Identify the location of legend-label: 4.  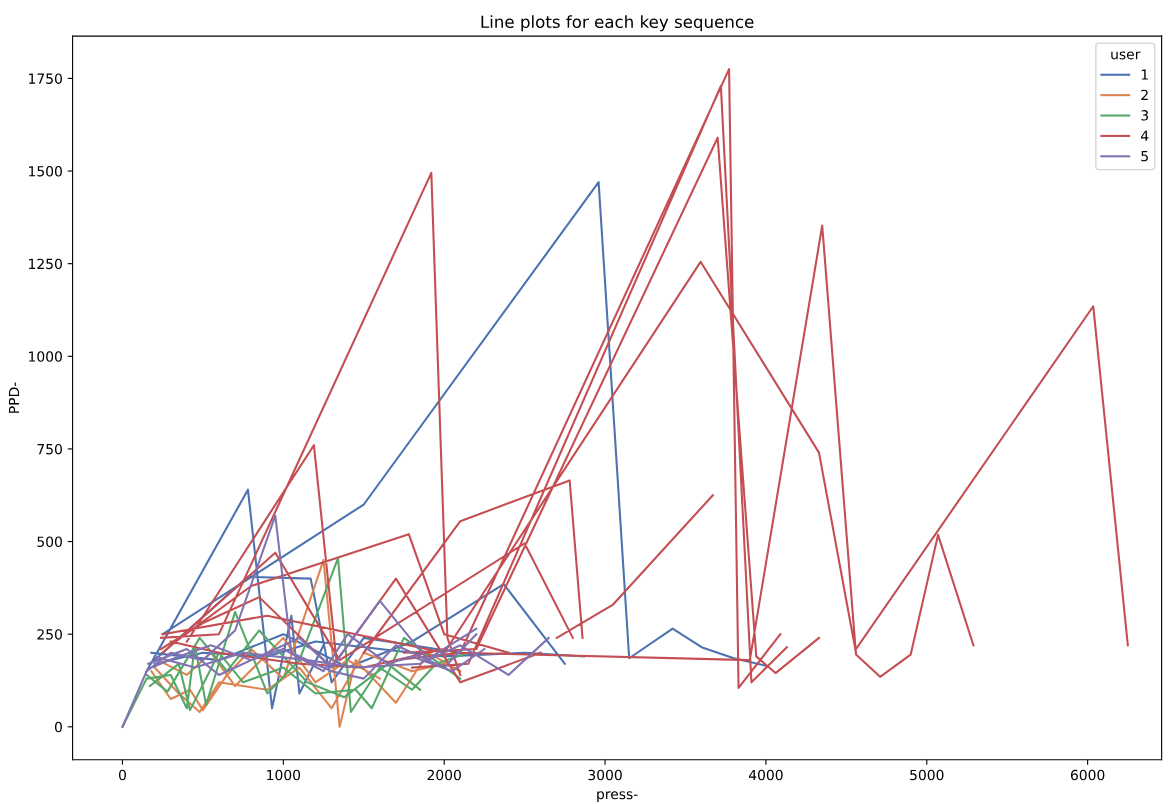
(1144, 135).